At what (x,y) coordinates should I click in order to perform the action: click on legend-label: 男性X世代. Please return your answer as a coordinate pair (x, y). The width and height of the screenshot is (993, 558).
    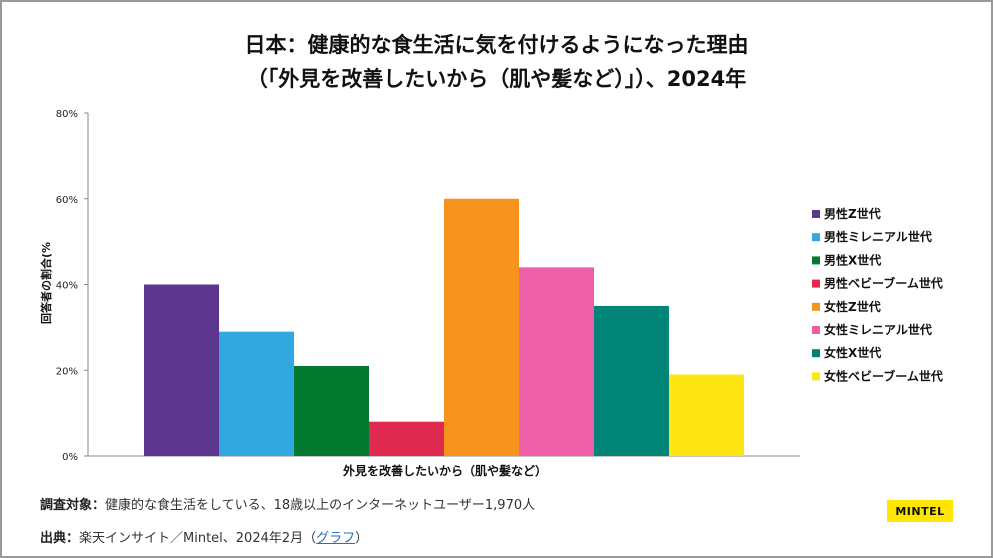
    Looking at the image, I should click on (852, 259).